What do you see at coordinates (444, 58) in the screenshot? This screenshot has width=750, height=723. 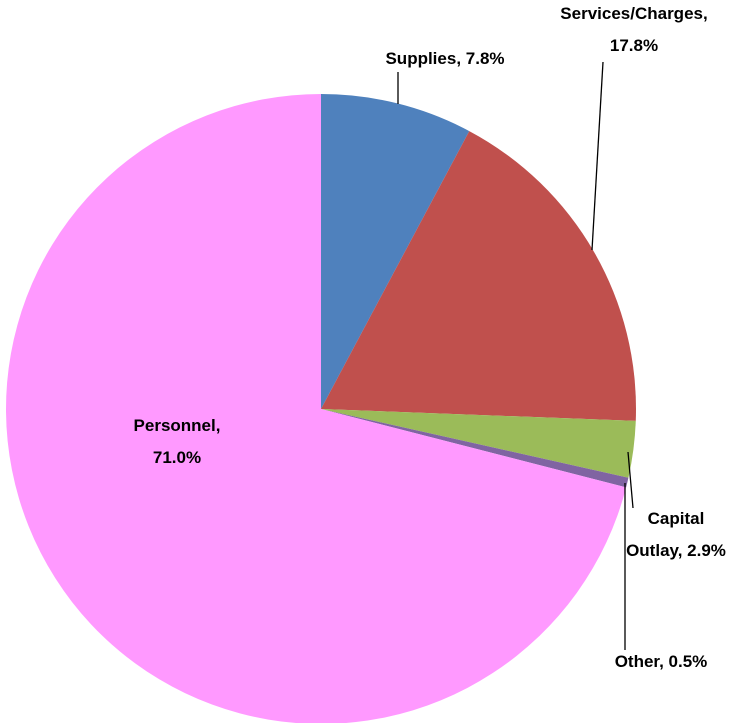 I see `data-label: Supplies, 7.8%` at bounding box center [444, 58].